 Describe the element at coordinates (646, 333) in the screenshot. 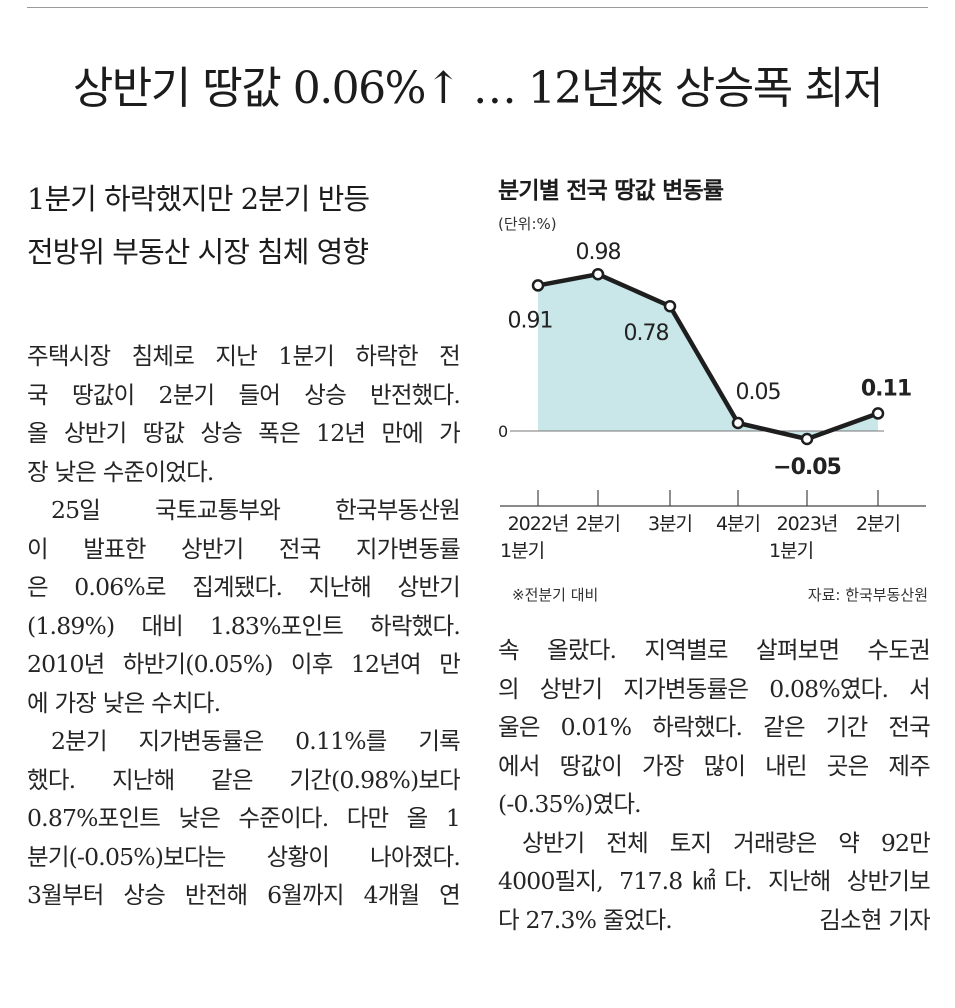

I see `data-label: 0.78` at that location.